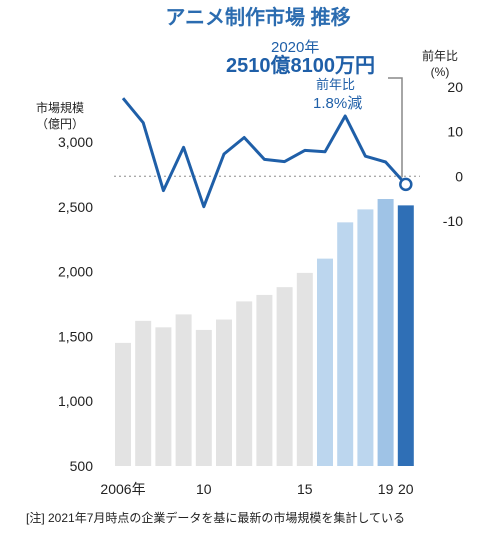 The image size is (490, 535). Describe the element at coordinates (215, 517) in the screenshot. I see `footnote: [注] 2021年7月時点の企業データを基に最新の市場規模を集計している` at that location.